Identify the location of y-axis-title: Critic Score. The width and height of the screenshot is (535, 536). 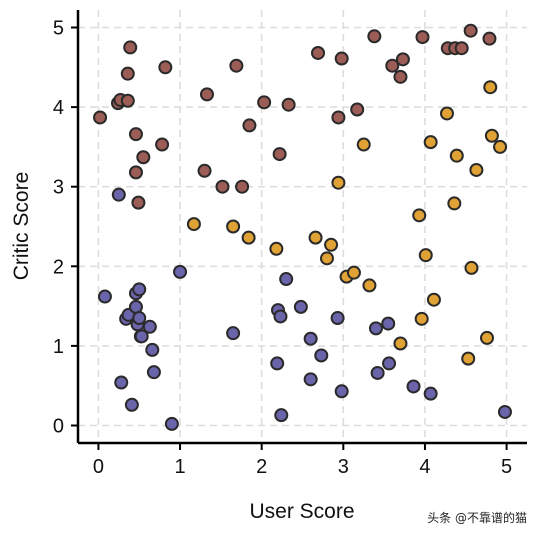
(21, 226).